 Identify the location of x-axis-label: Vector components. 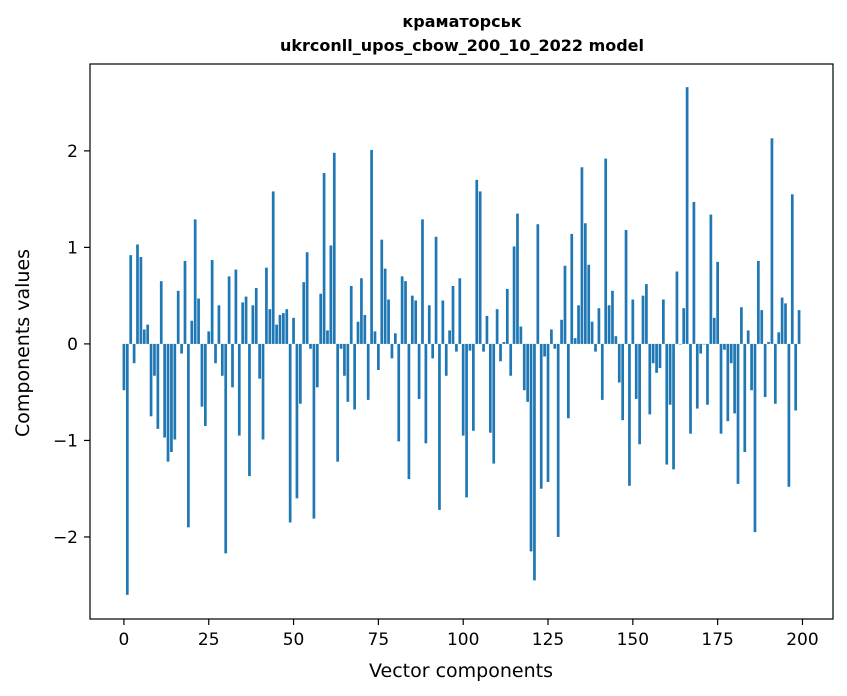
(461, 671).